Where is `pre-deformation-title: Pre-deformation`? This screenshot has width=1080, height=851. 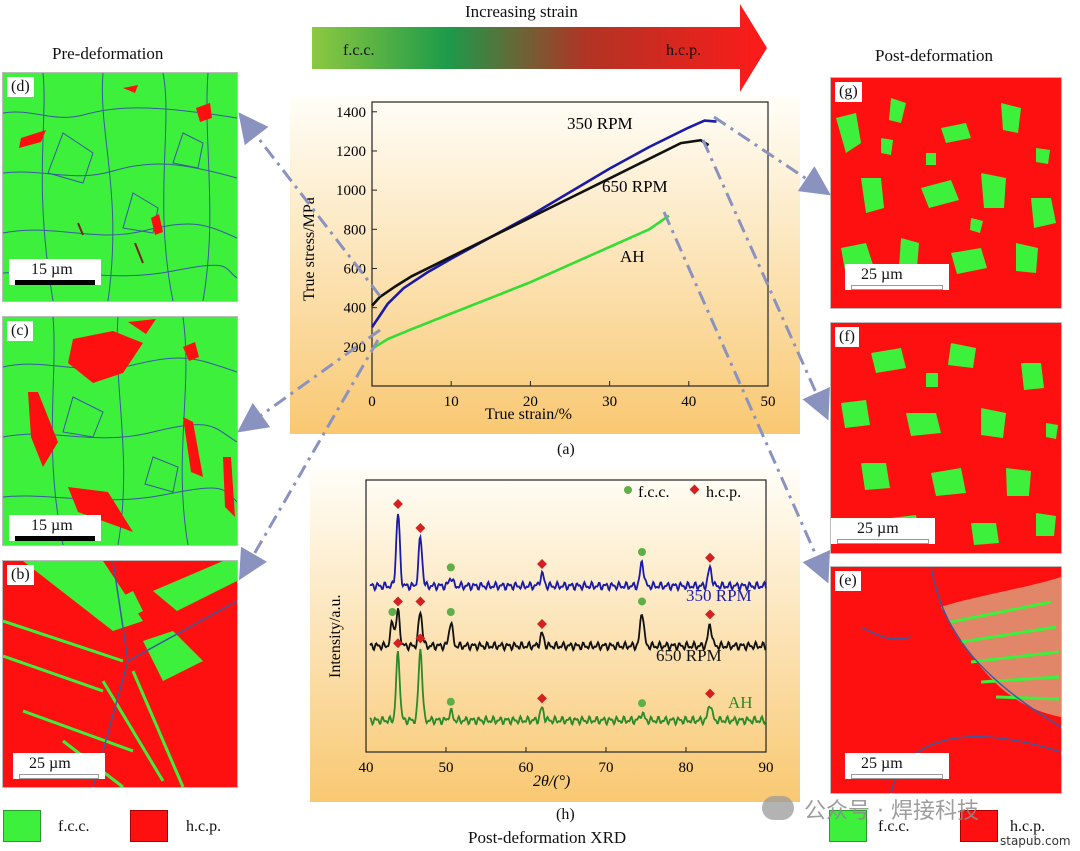 pre-deformation-title: Pre-deformation is located at coordinates (108, 53).